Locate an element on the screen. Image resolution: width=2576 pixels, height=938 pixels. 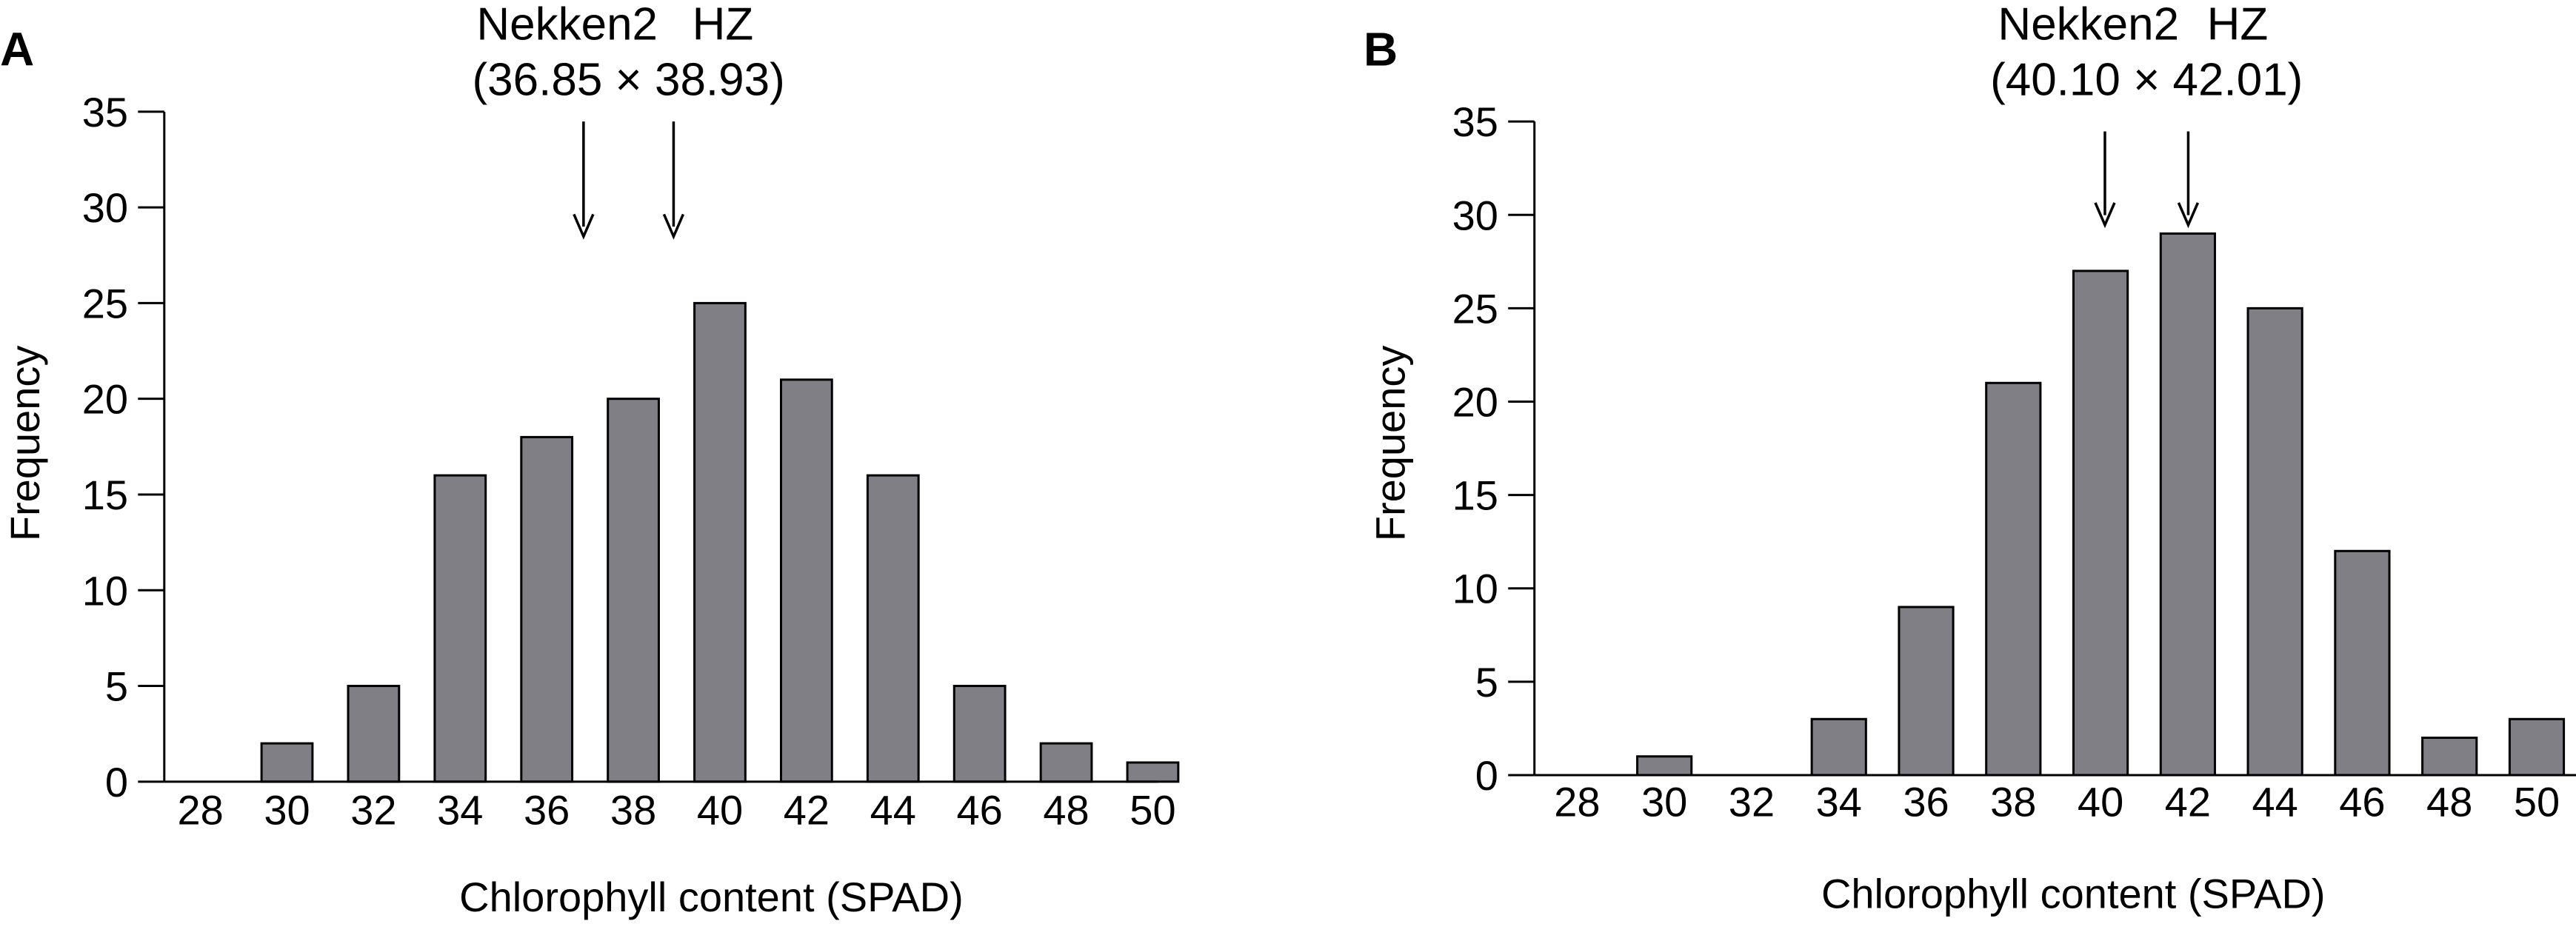
annotation-values: (36.85 × 38.93) is located at coordinates (629, 80).